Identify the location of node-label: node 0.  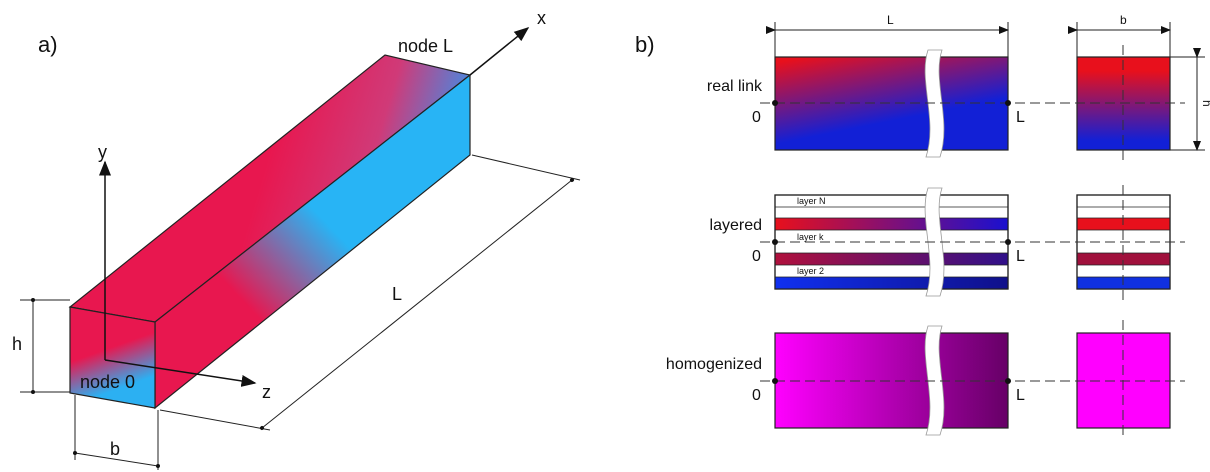
(107, 382).